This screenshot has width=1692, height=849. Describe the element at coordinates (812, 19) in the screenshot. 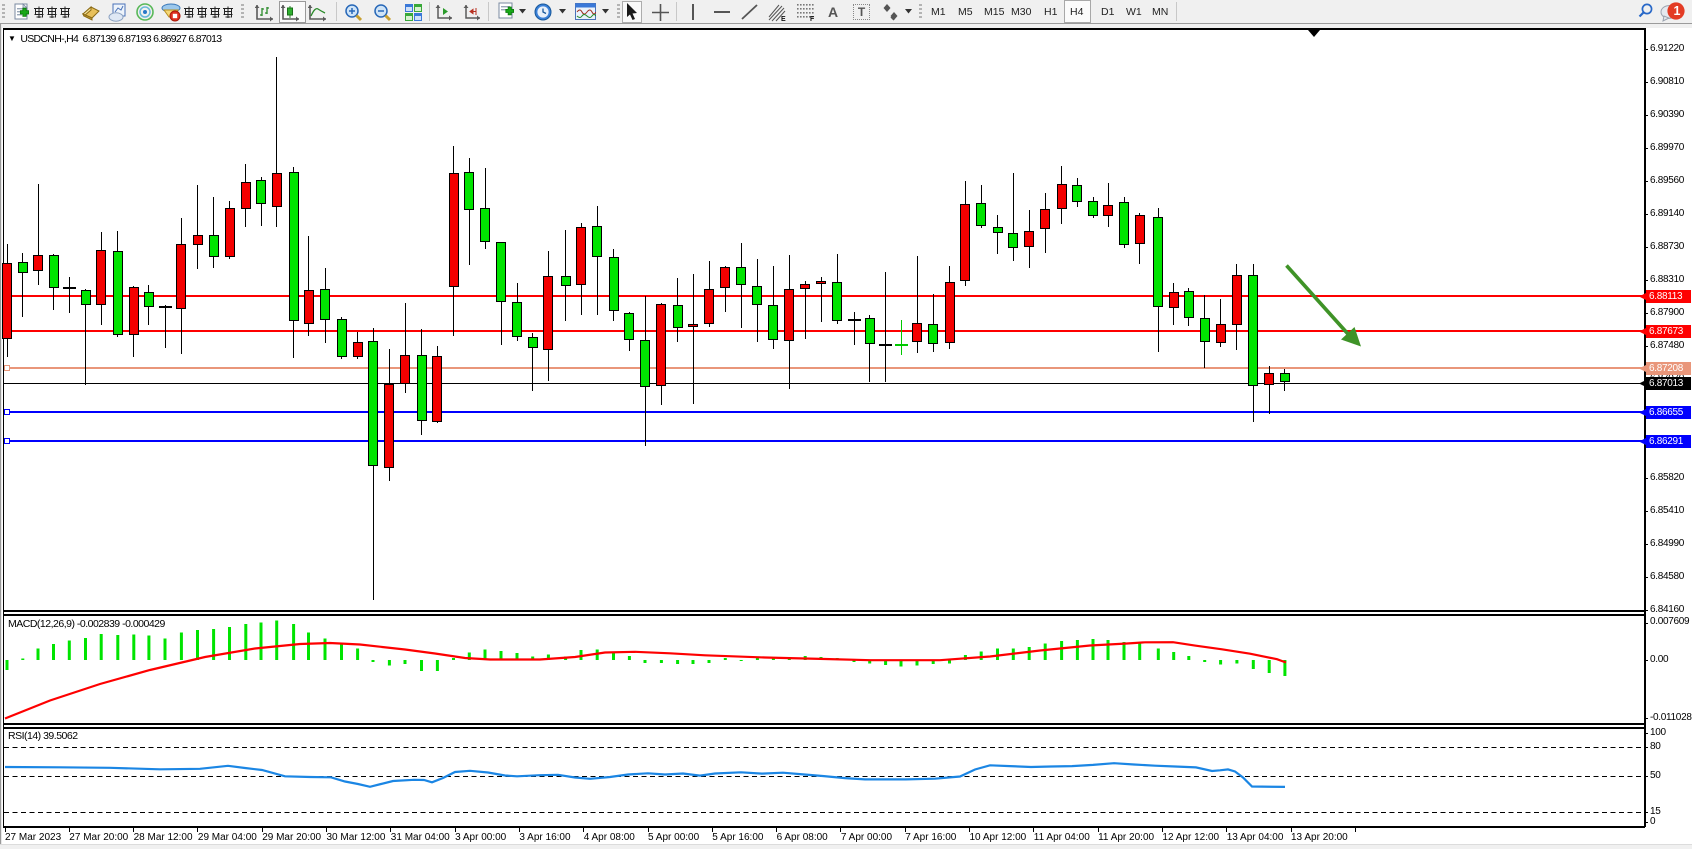

I see `svg-text: F` at that location.